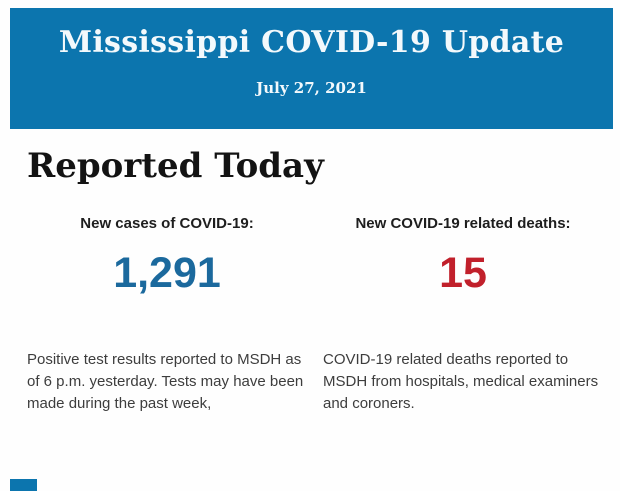 This screenshot has width=620, height=491. I want to click on stat-label-deaths: New COVID-19 related deaths:, so click(463, 223).